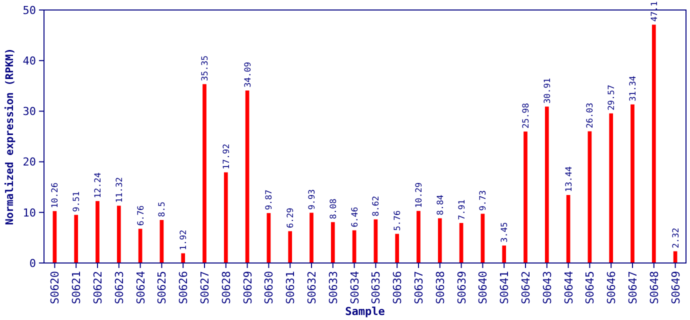 This screenshot has width=690, height=320. What do you see at coordinates (527, 115) in the screenshot?
I see `data-label: 25.98` at bounding box center [527, 115].